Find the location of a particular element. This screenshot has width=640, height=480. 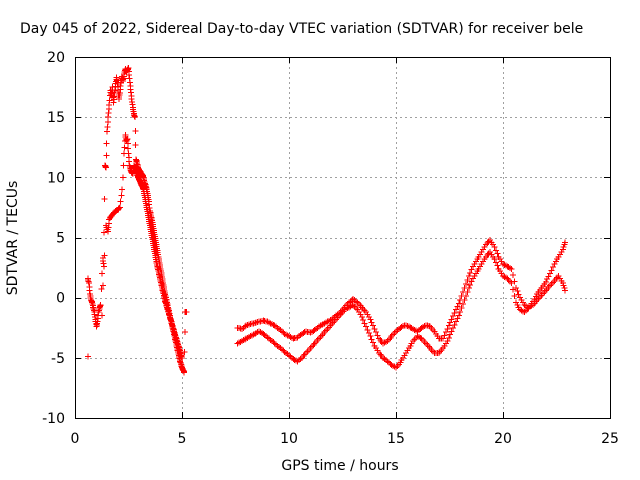

x-tick-label: 15 is located at coordinates (396, 439).